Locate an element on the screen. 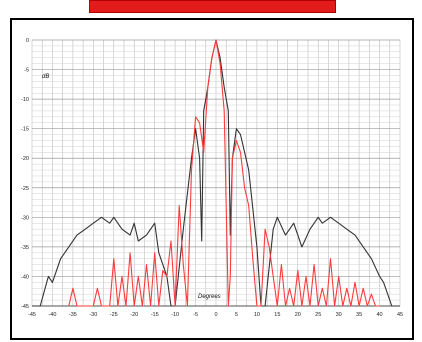  x-tick-label: 45 is located at coordinates (400, 315).